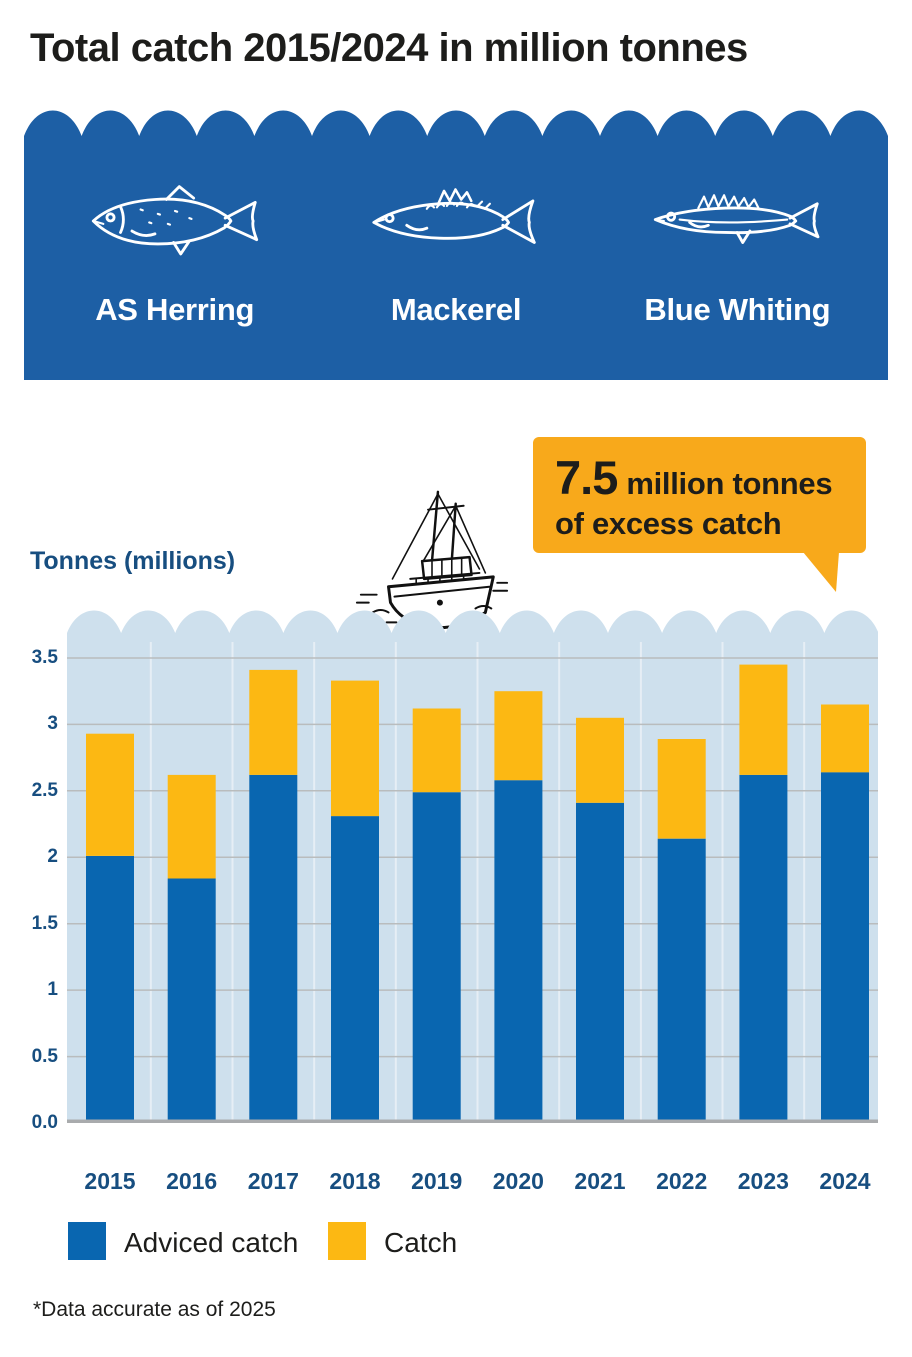 Image resolution: width=912 pixels, height=1357 pixels. I want to click on fish-label-mackerel: Mackerel, so click(456, 309).